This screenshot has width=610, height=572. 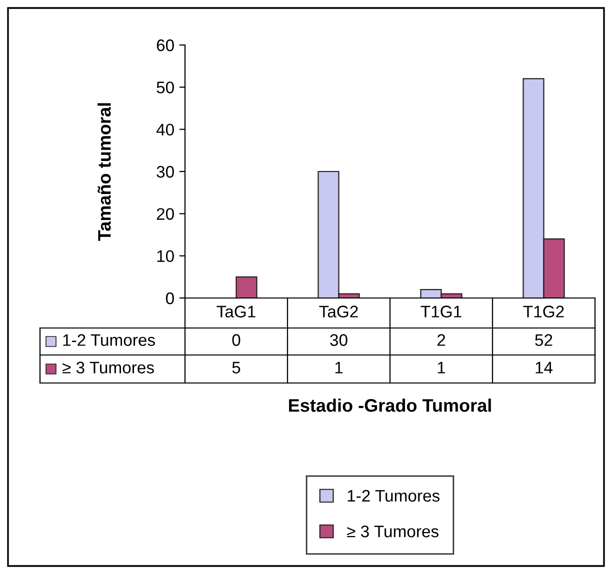 What do you see at coordinates (109, 340) in the screenshot?
I see `legend-label: 1-2 Tumores` at bounding box center [109, 340].